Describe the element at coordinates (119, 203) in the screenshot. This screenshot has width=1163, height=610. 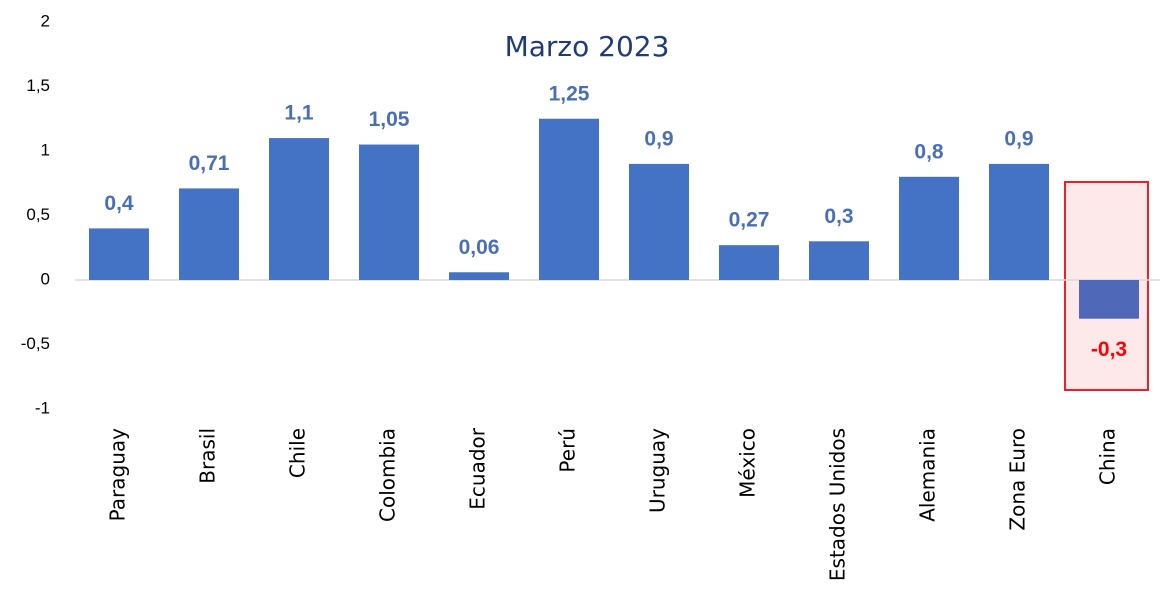
I see `value-label: 0,4` at that location.